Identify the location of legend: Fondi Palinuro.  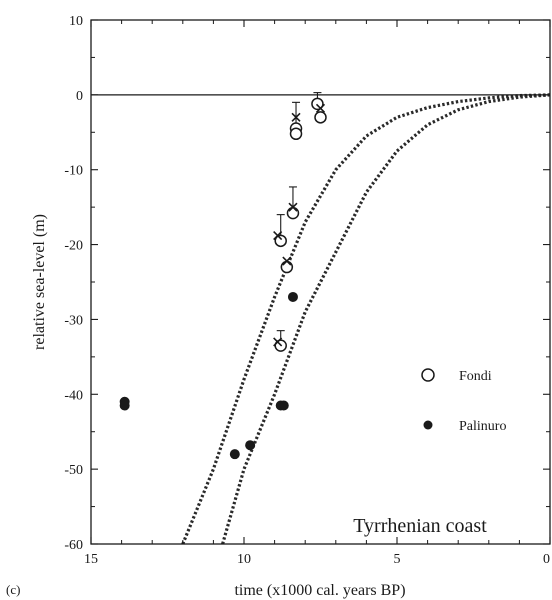
(463, 401).